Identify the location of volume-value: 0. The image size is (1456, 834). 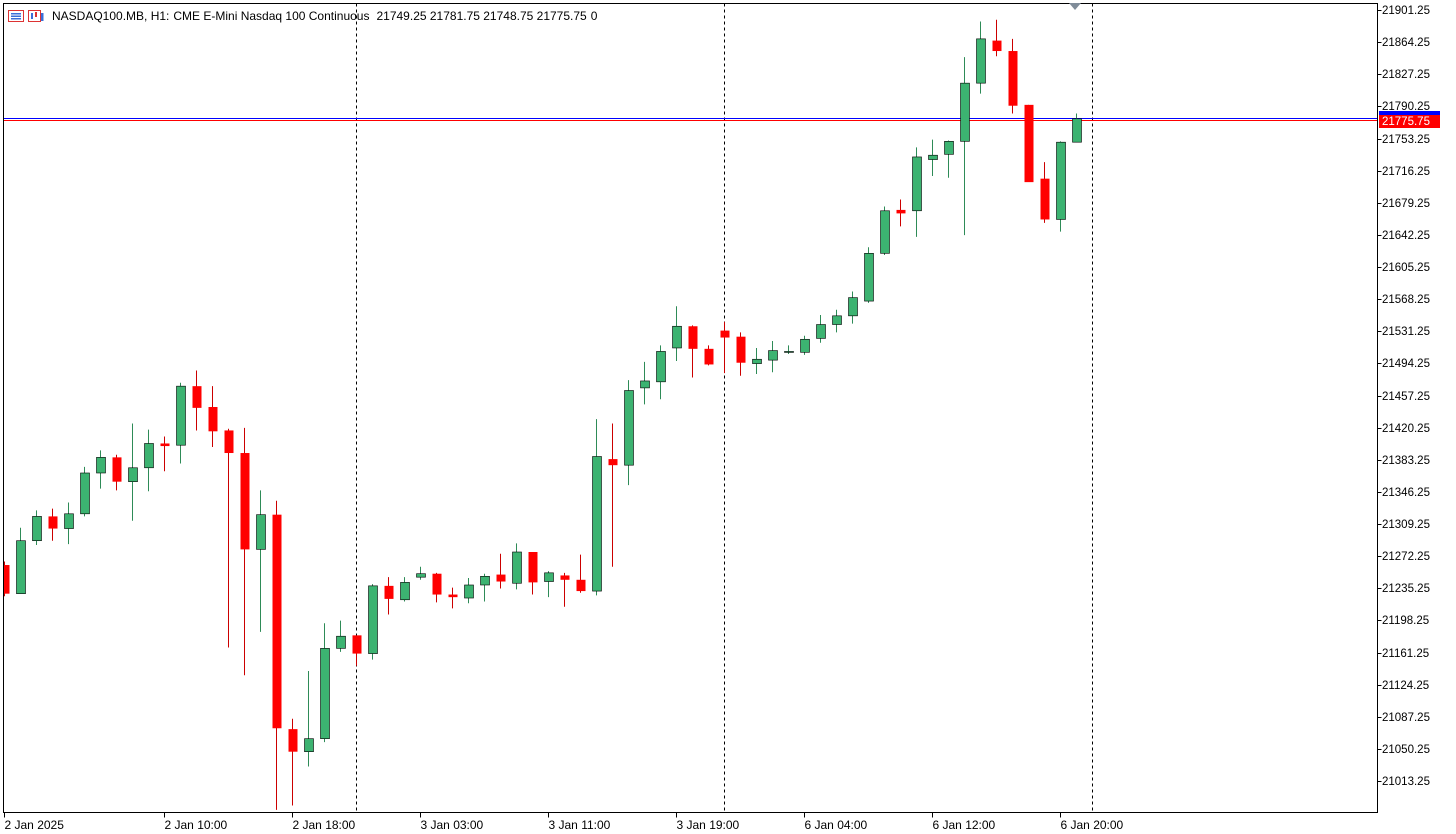
(594, 16).